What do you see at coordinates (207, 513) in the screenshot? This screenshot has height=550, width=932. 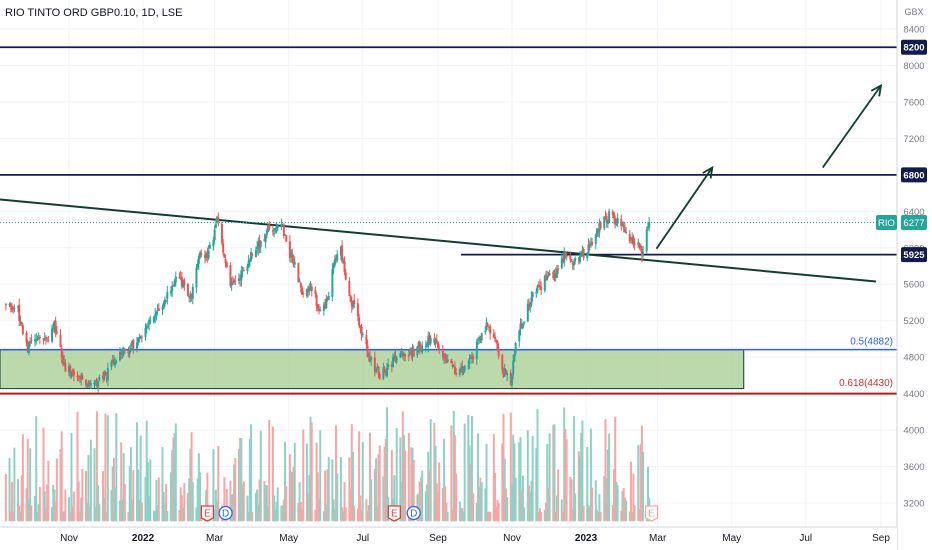 I see `earnings-marker-icon` at bounding box center [207, 513].